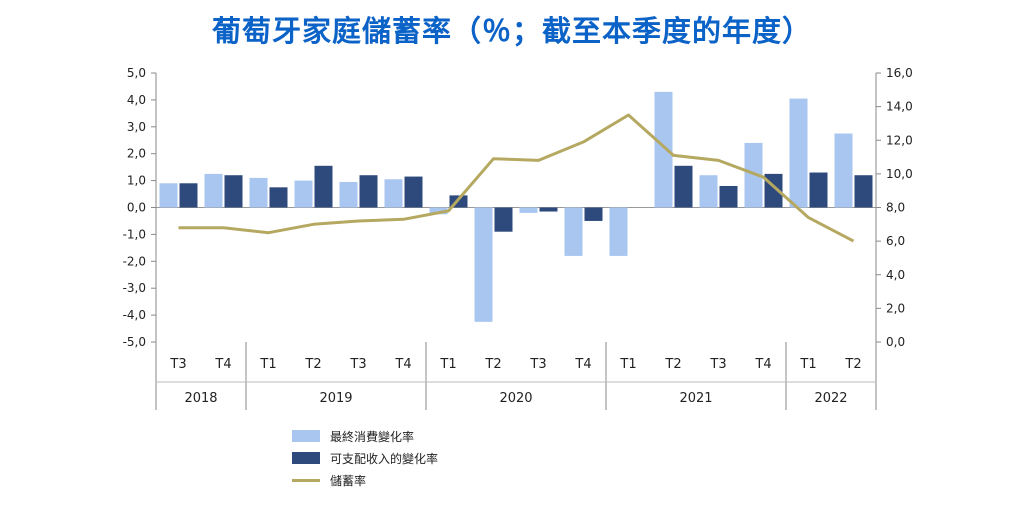 The height and width of the screenshot is (507, 1024). What do you see at coordinates (136, 208) in the screenshot?
I see `left-tick-label: 0,0` at bounding box center [136, 208].